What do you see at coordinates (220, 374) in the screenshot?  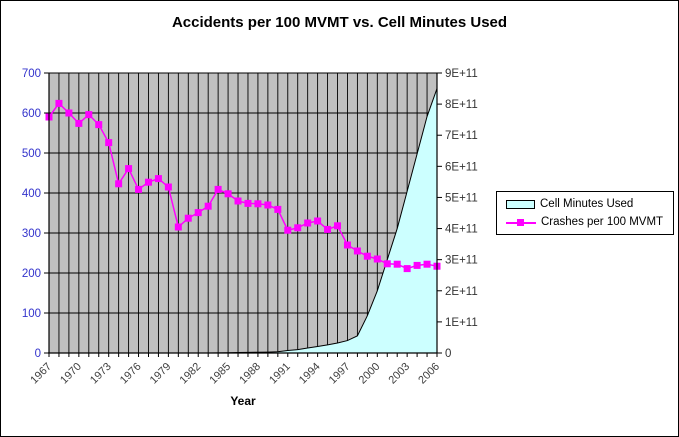 I see `x-axis-year-label: 1985` at bounding box center [220, 374].